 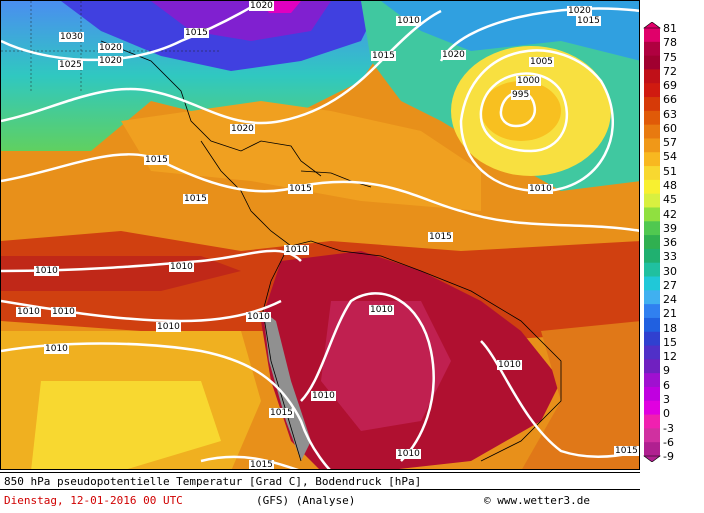 What do you see at coordinates (301, 156) in the screenshot?
I see `subtropics` at bounding box center [301, 156].